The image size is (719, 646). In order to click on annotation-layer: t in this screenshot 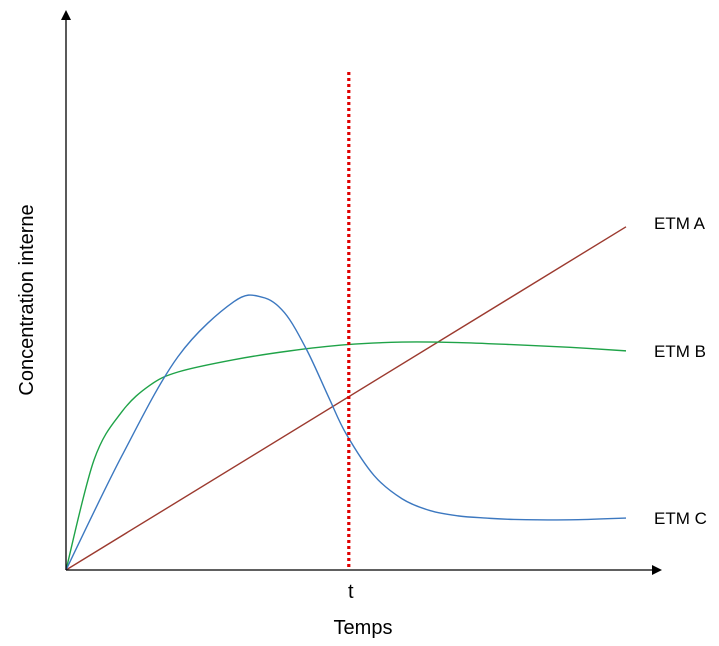, I will do `click(350, 337)`.